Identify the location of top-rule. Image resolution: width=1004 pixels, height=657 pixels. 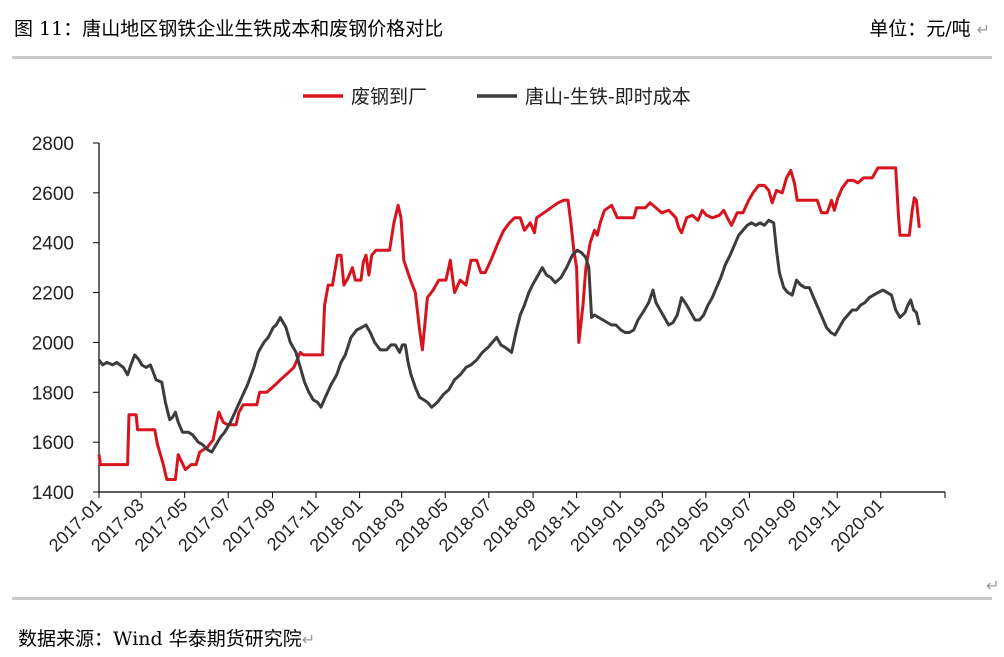
(502, 57).